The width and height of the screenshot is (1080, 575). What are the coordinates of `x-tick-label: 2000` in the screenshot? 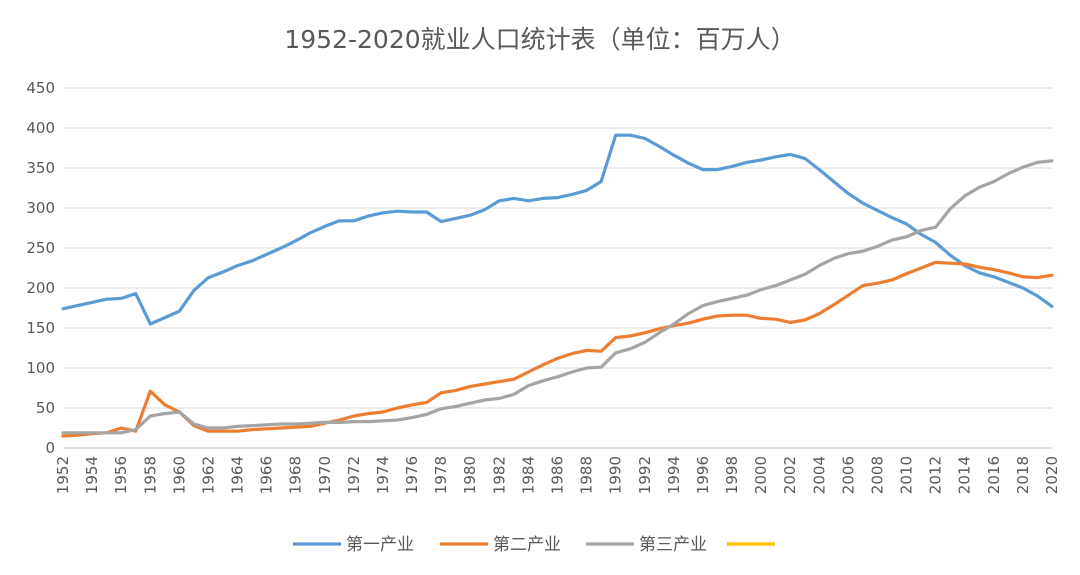 It's located at (761, 475).